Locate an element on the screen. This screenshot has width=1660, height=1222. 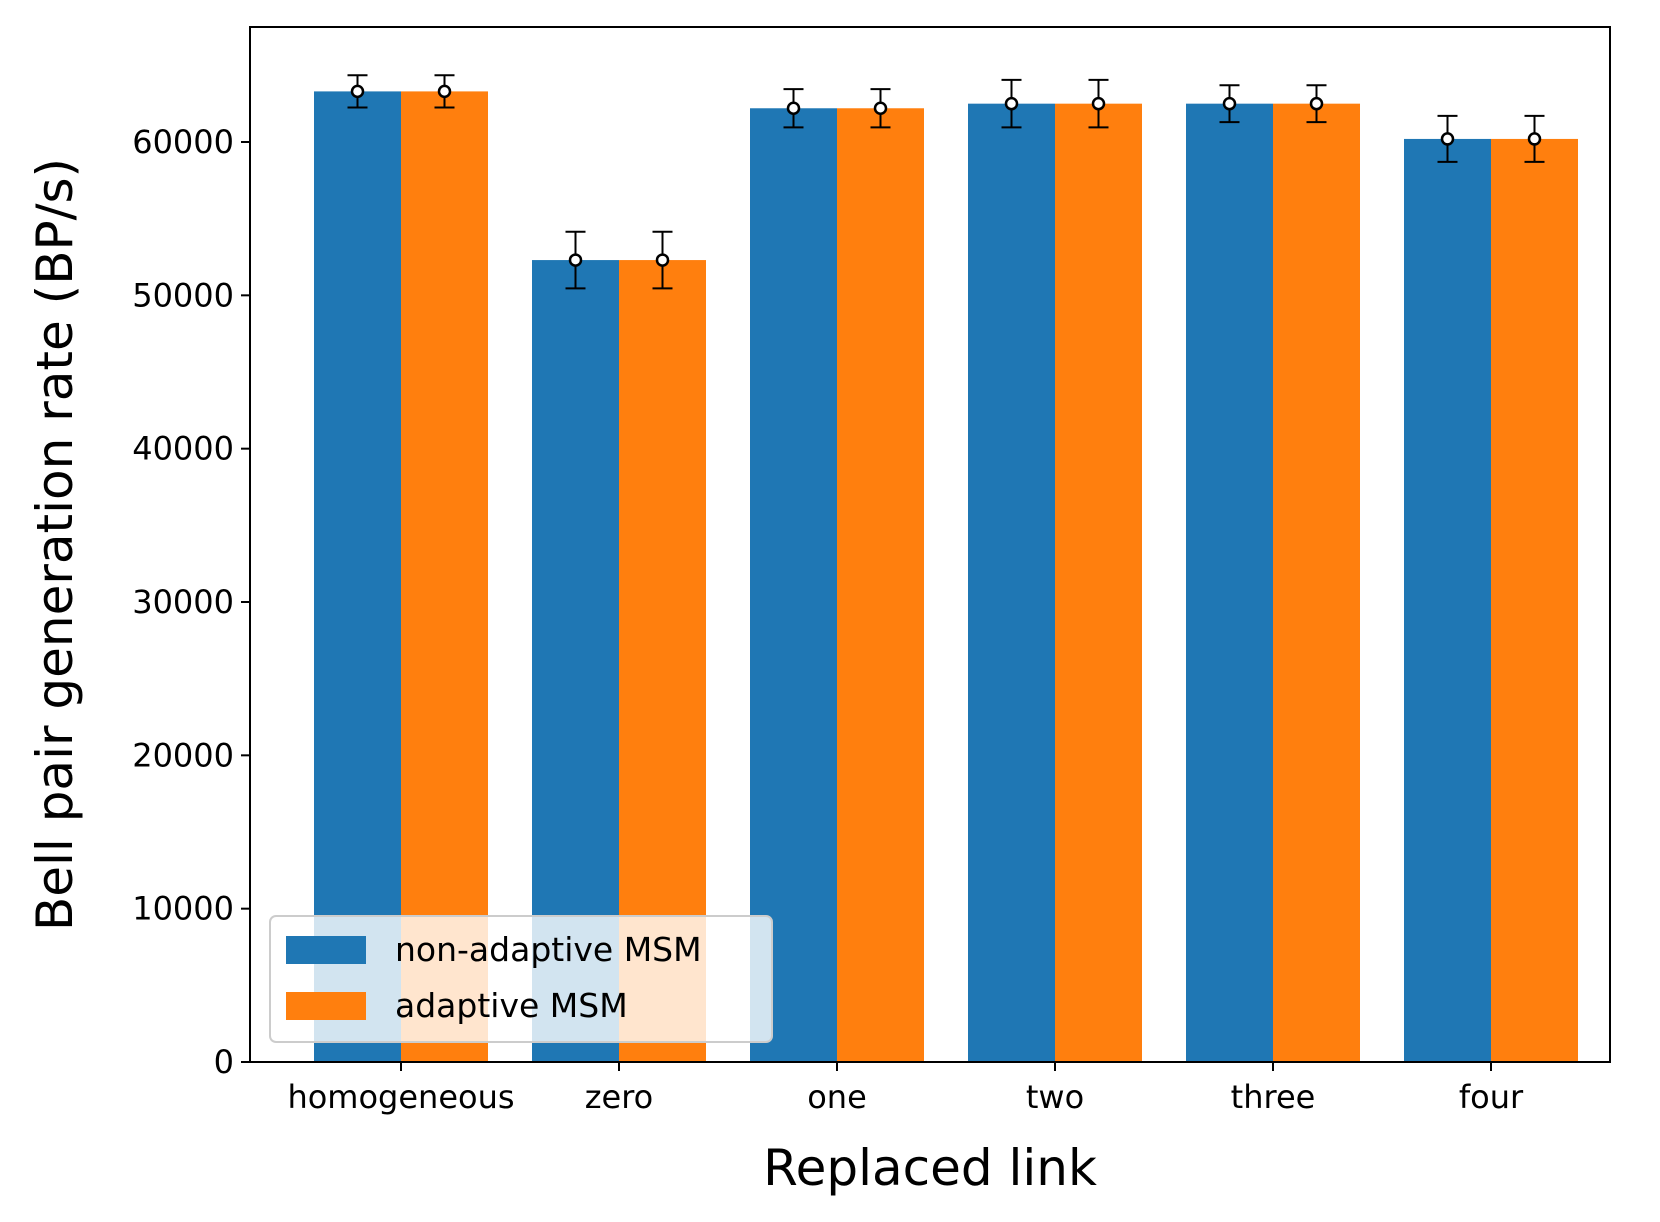
y-tick-label: 20000 is located at coordinates (183, 755).